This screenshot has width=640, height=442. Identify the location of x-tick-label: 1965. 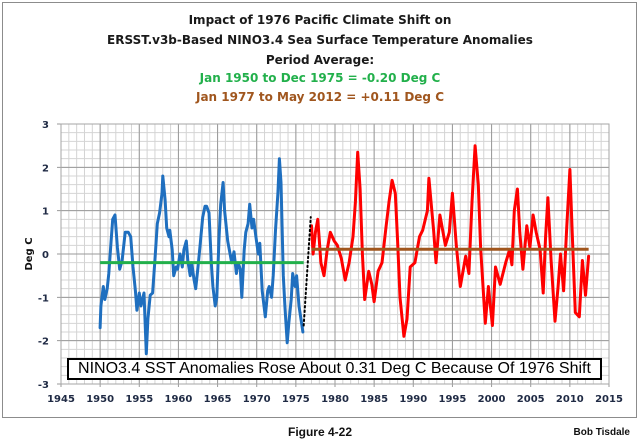
(218, 399).